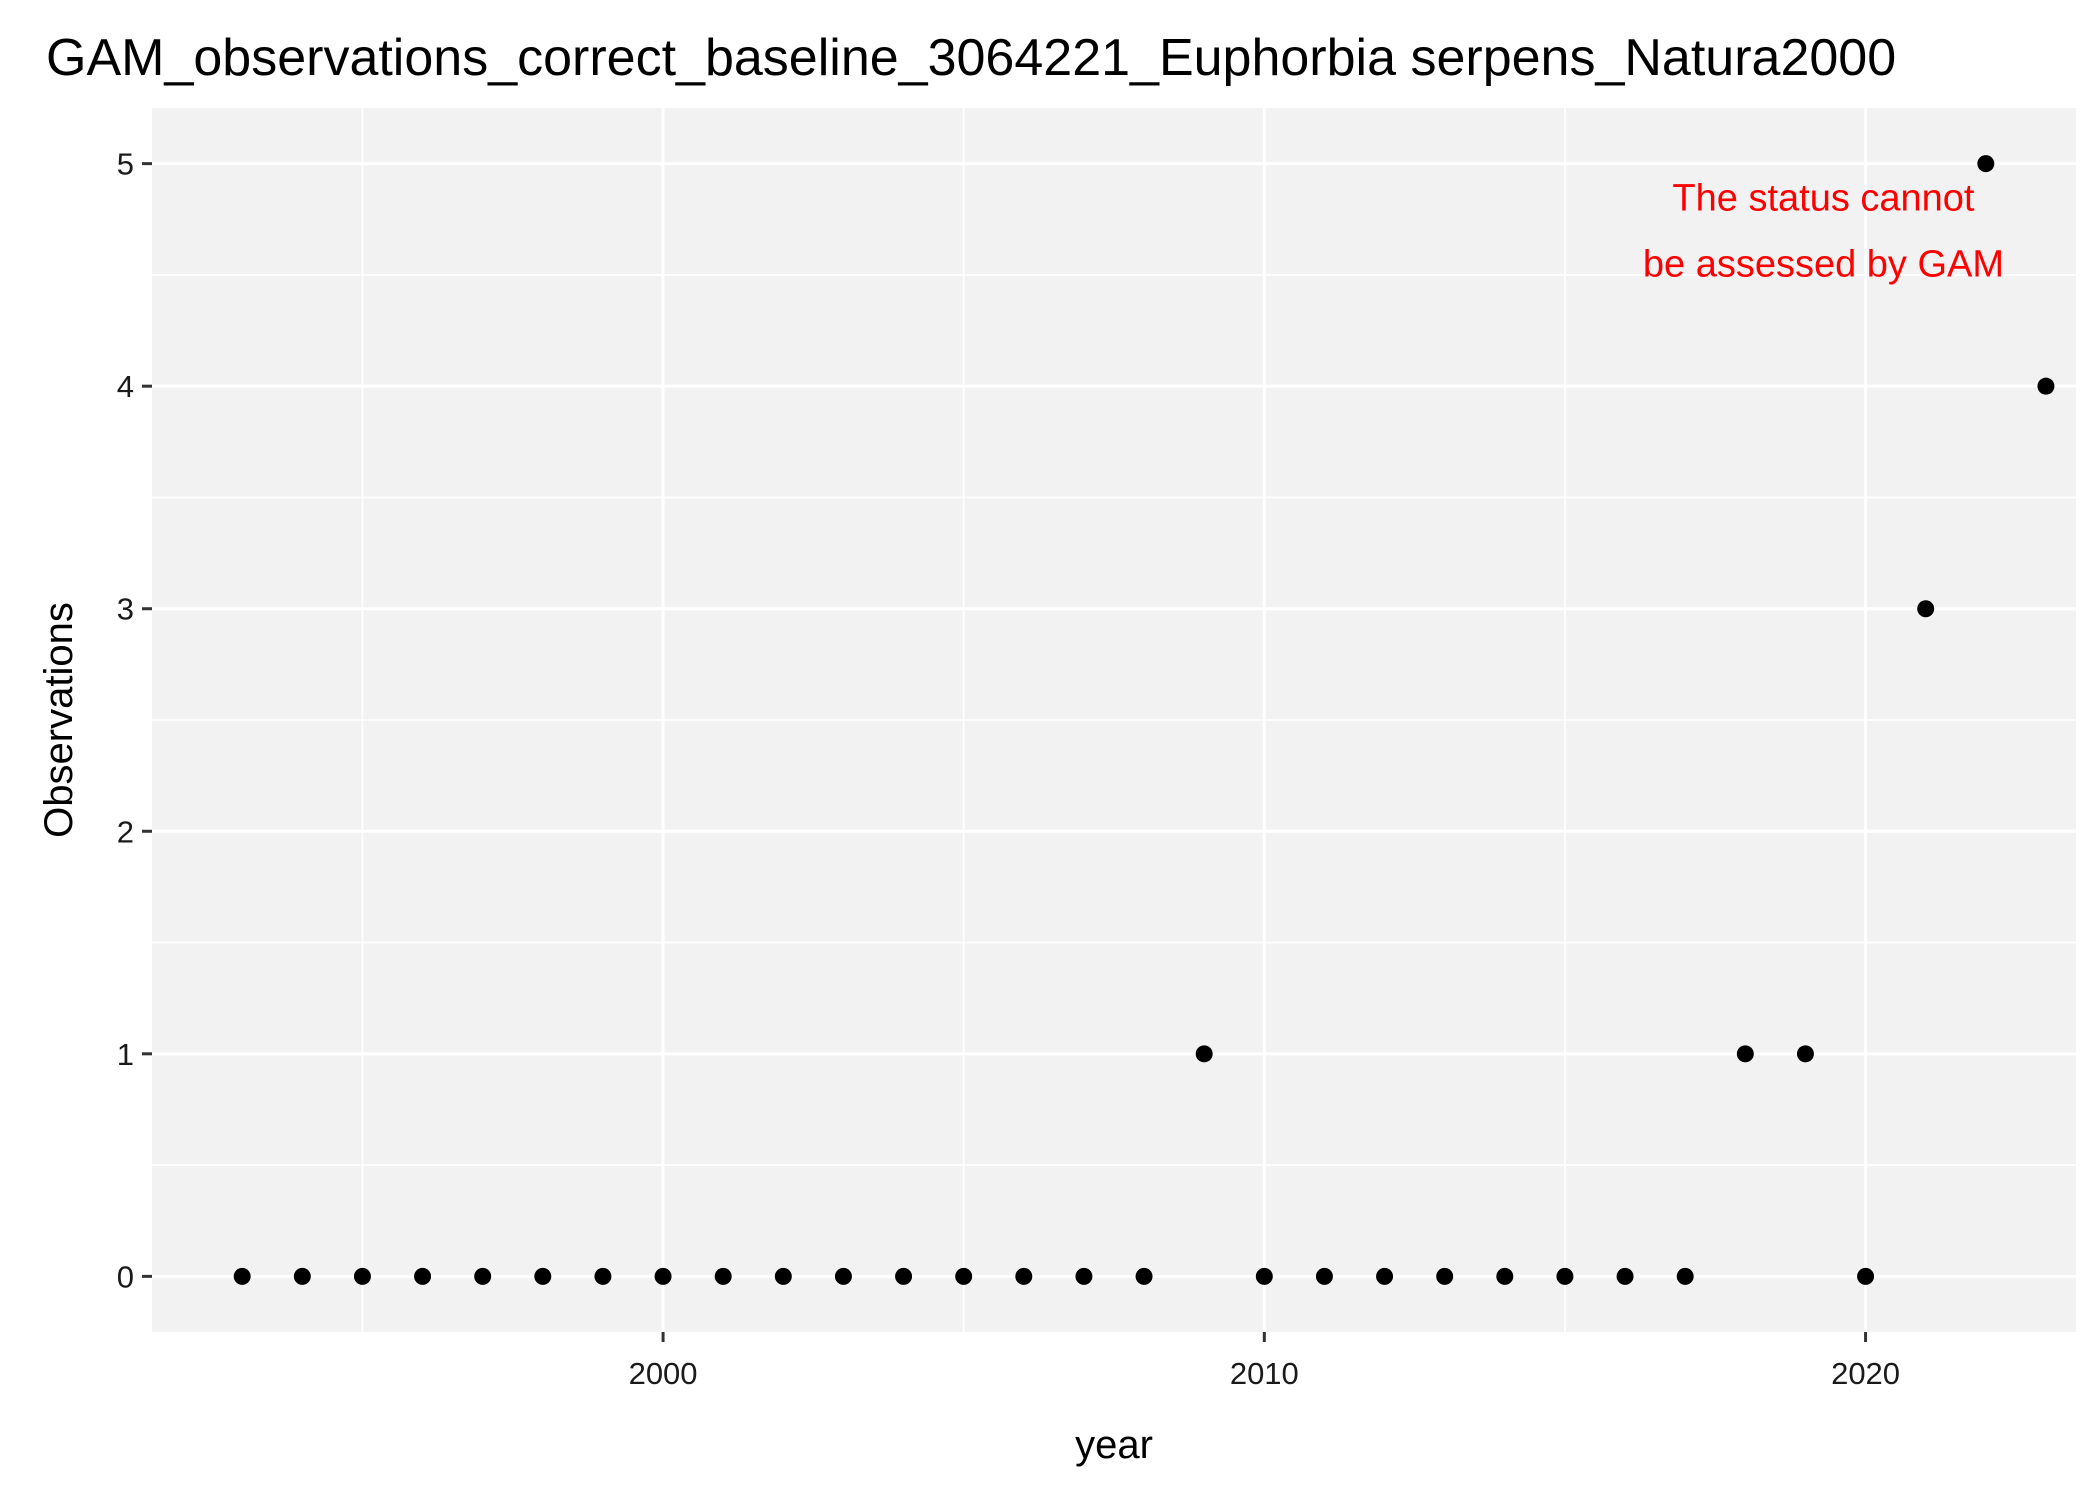 Image resolution: width=2100 pixels, height=1499 pixels. I want to click on x-axis-title: year, so click(1114, 1445).